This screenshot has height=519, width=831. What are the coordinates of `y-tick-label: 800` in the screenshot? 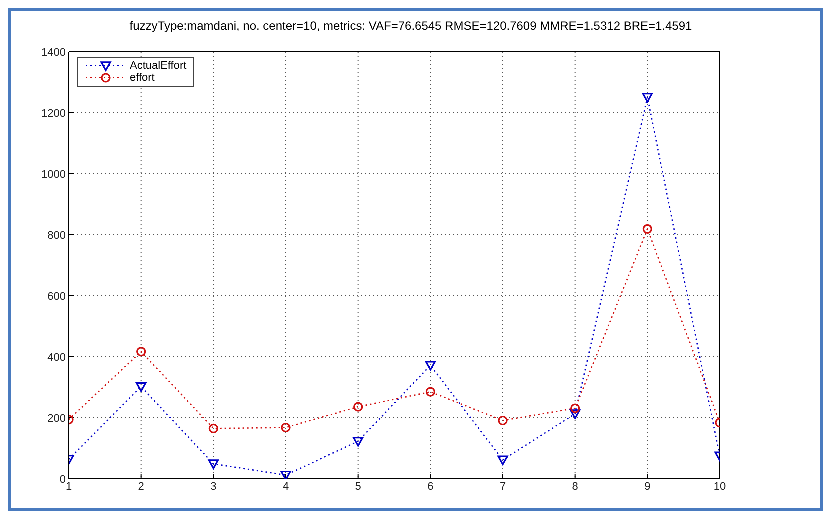 It's located at (57, 236).